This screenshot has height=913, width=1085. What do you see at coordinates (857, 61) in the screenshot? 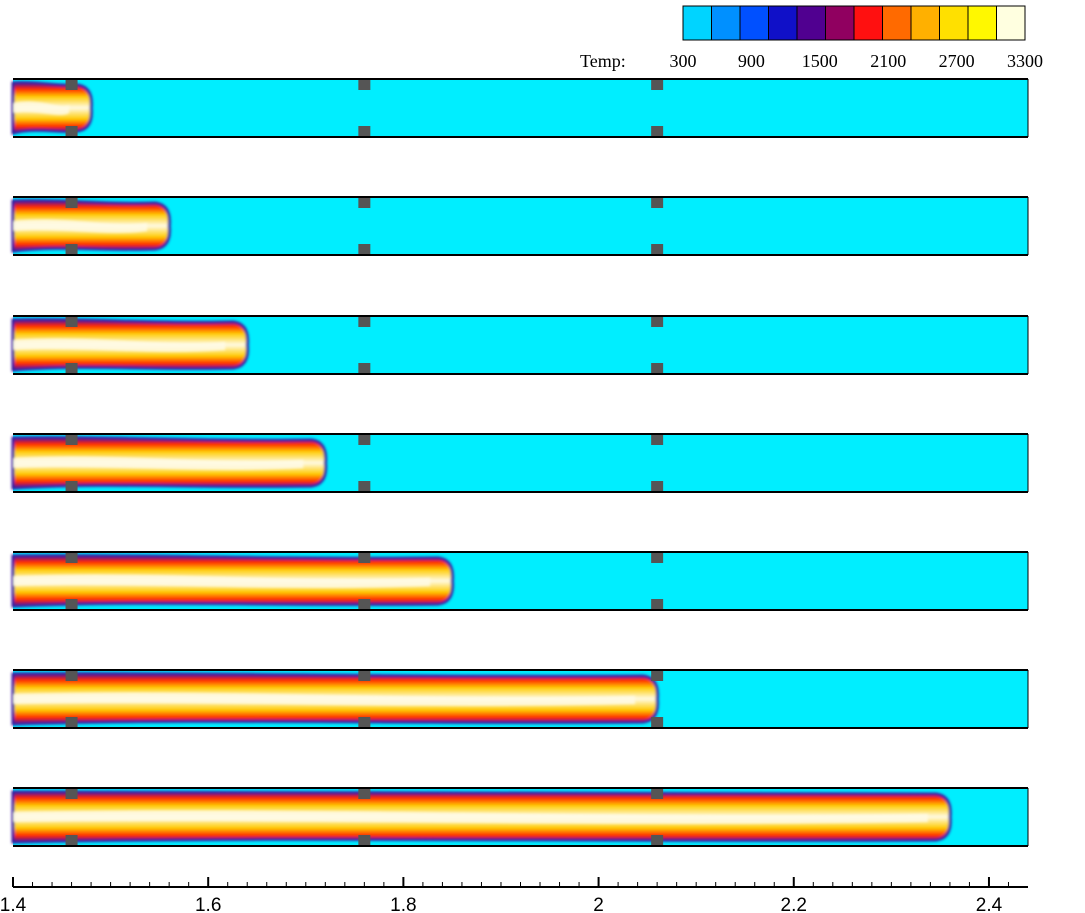
I see `colorbar-tick-labels: 300 900 1500 2100 2700 3300` at bounding box center [857, 61].